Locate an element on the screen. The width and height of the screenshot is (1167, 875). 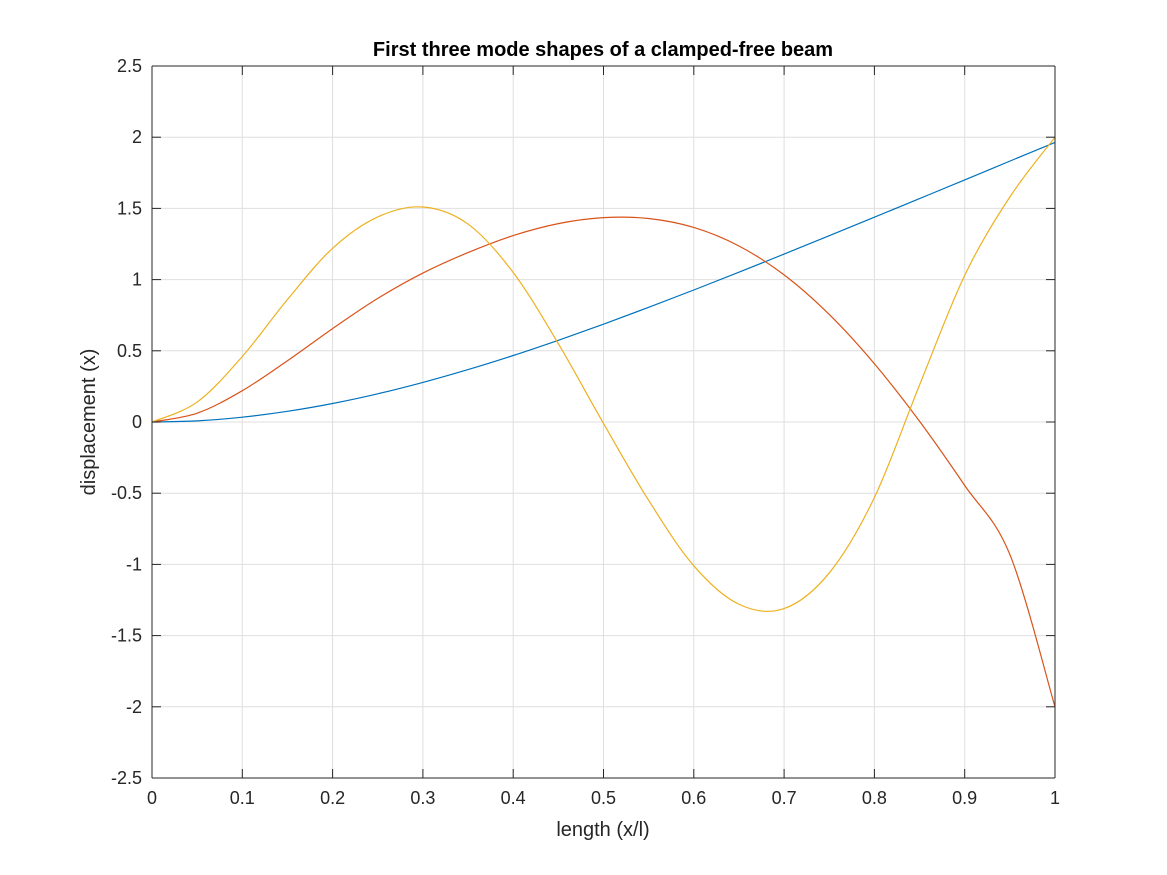
y-tick-label: -1.5 is located at coordinates (126, 636).